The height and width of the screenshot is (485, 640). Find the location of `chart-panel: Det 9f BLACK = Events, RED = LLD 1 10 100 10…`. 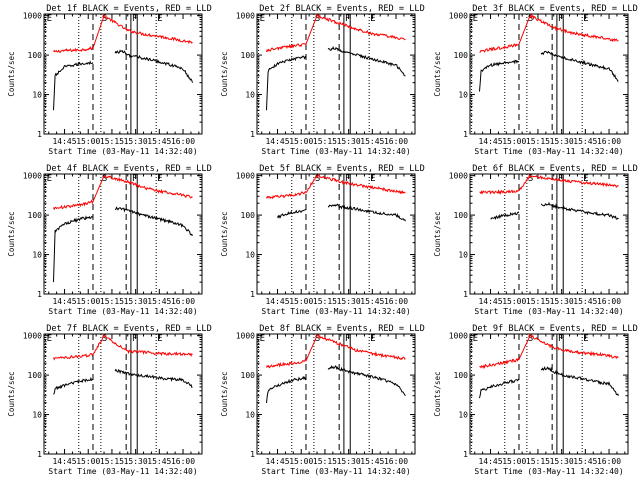

chart-panel: Det 9f BLACK = Events, RED = LLD 1 10 100 10… is located at coordinates (535, 400).